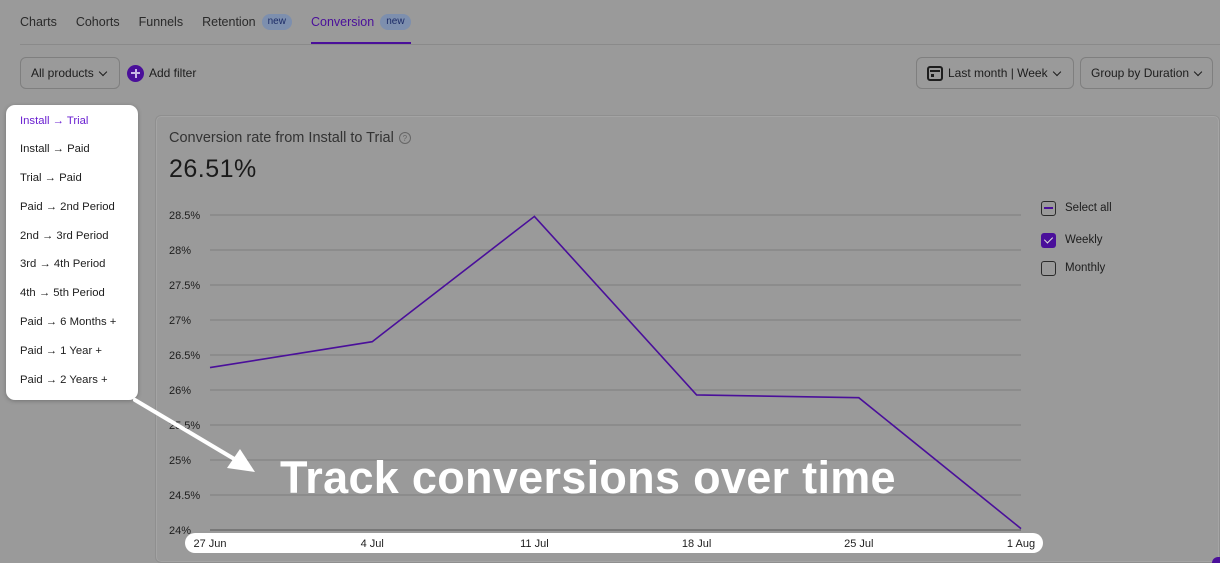 This screenshot has width=1220, height=563. I want to click on tab-retention: Retention new, so click(247, 22).